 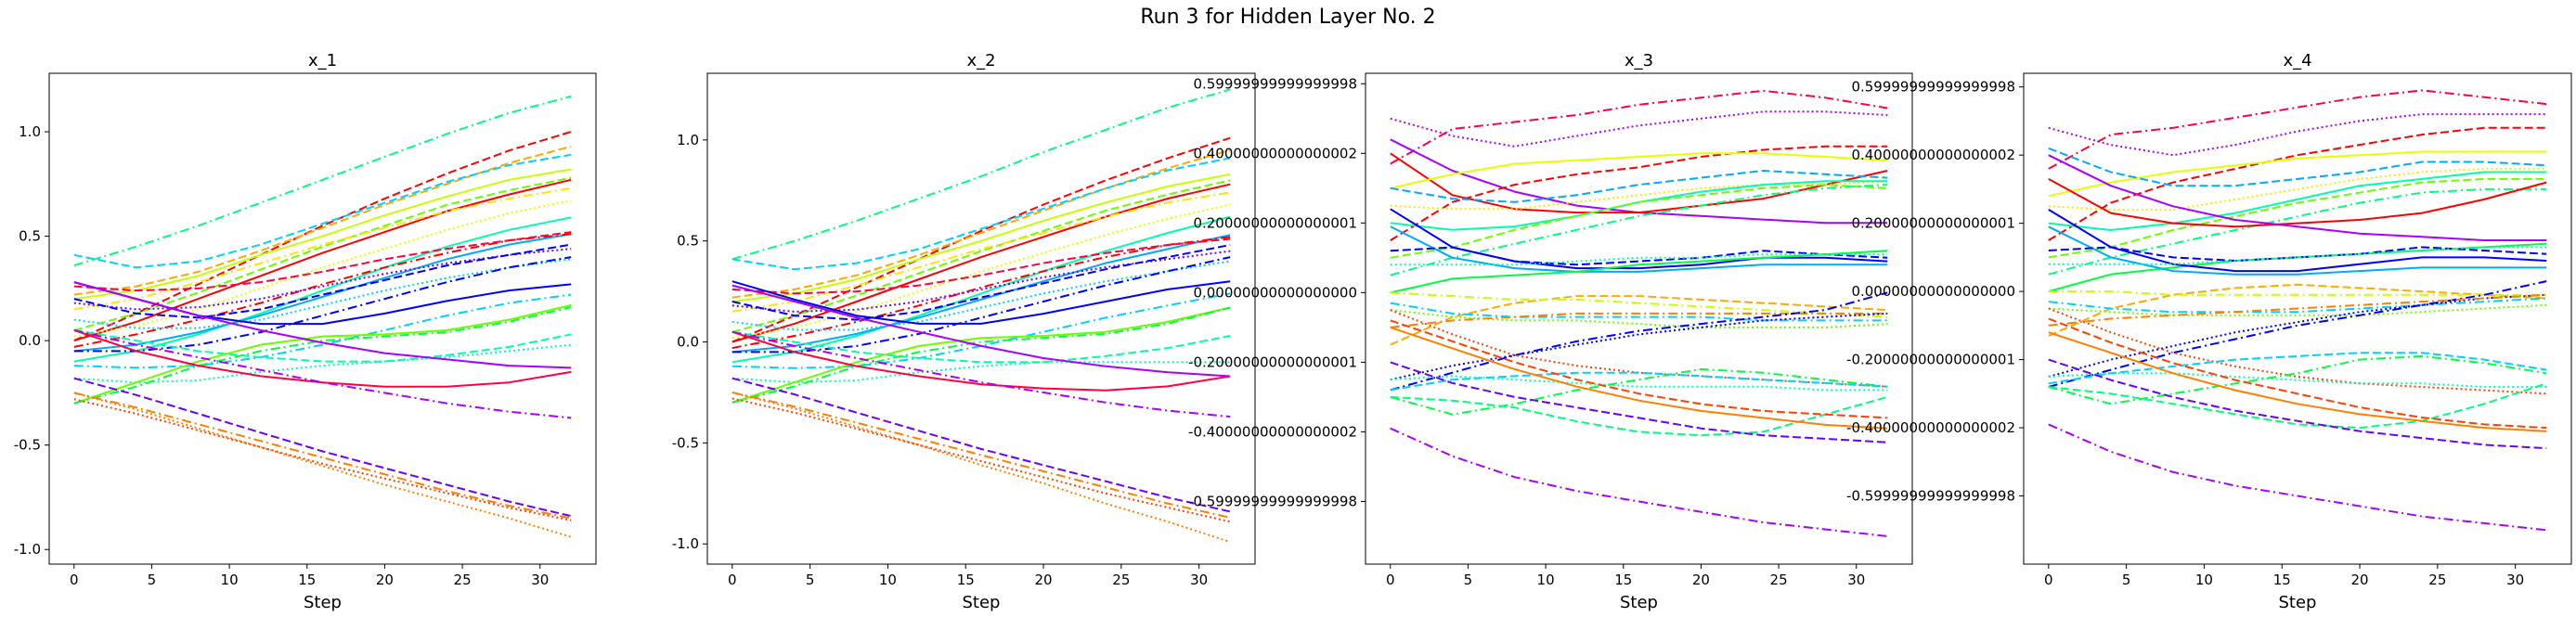 I want to click on subplot-title: x_2, so click(x=980, y=61).